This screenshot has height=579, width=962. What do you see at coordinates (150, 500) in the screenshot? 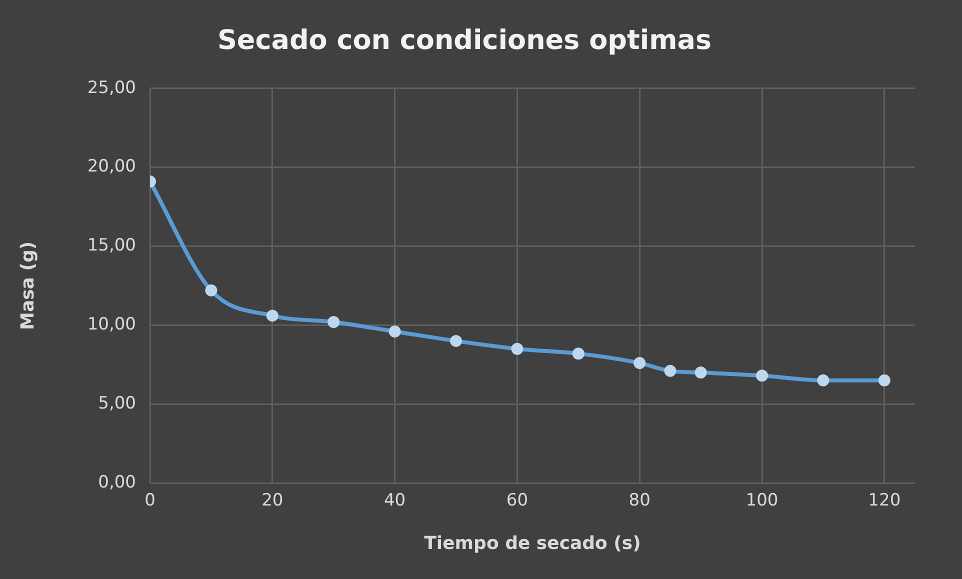
I see `x-tick-label: 0` at bounding box center [150, 500].